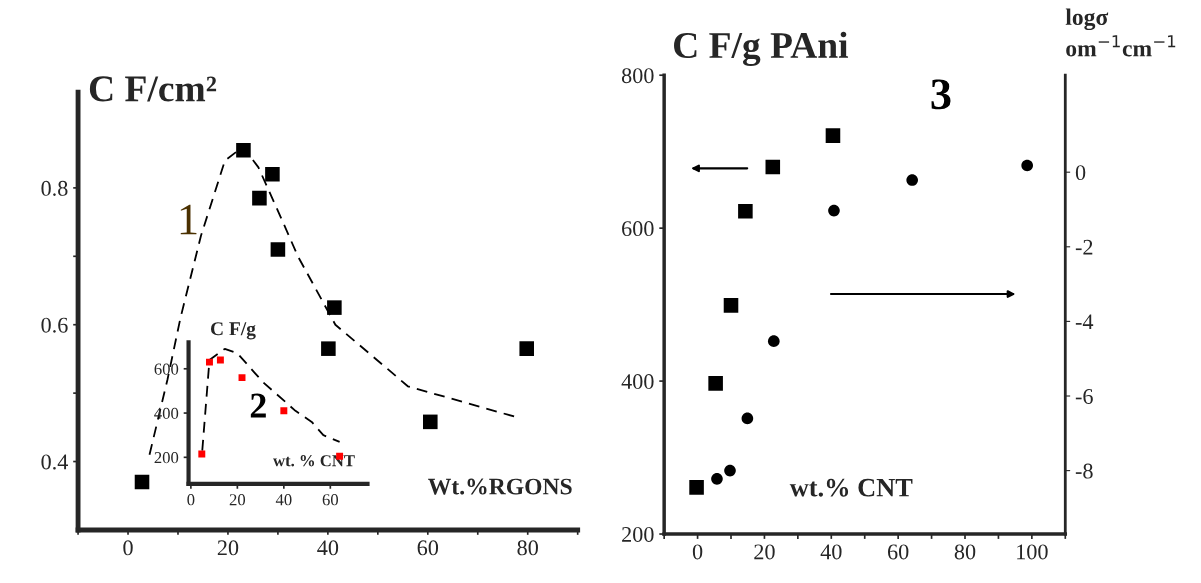 This screenshot has width=1201, height=583. I want to click on y-tick-label: 400, so click(637, 382).